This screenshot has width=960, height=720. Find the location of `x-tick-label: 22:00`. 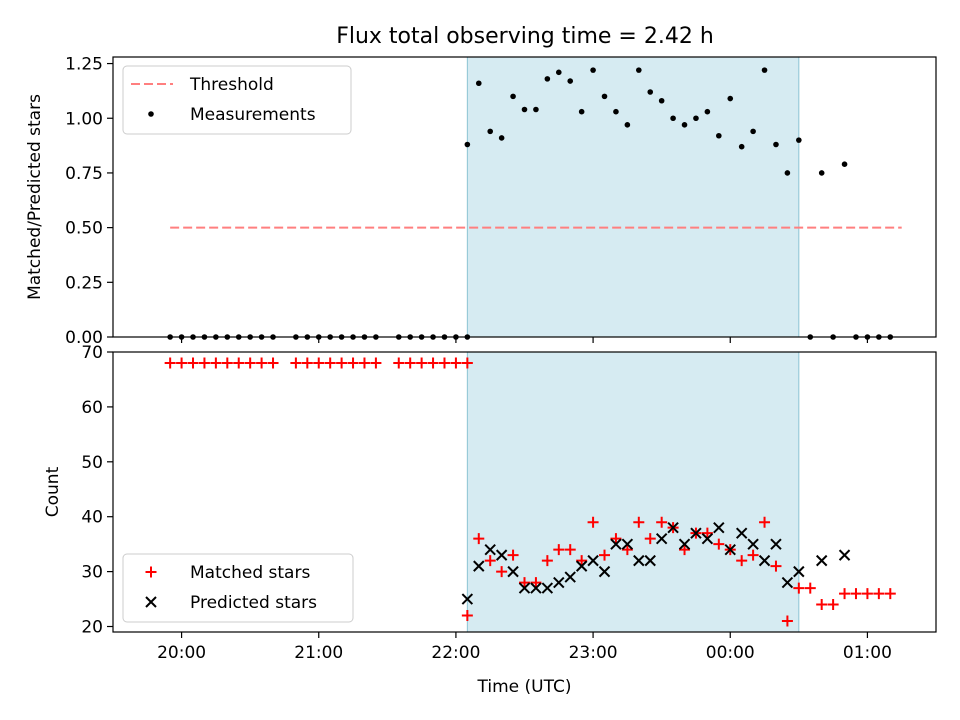

x-tick-label: 22:00 is located at coordinates (455, 653).